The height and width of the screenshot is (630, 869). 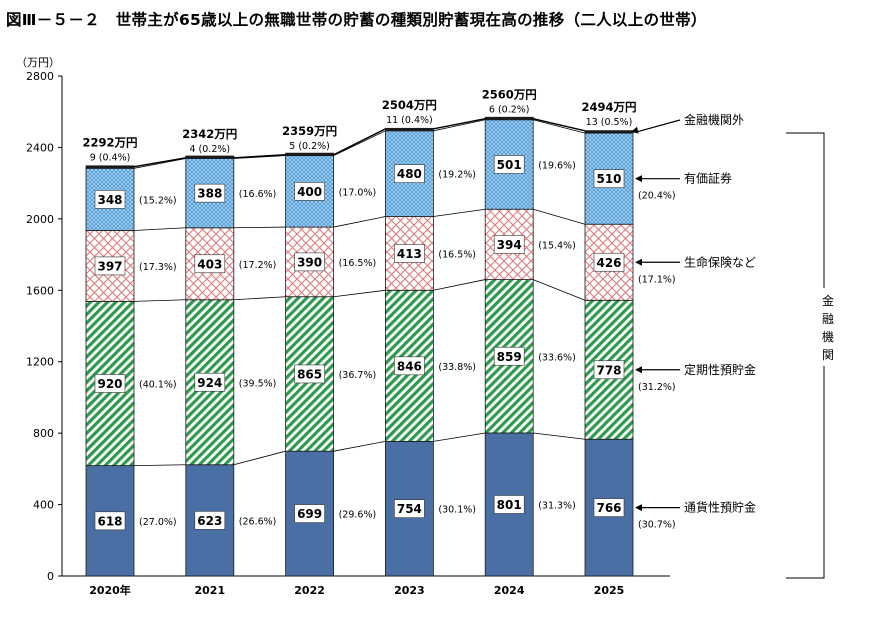 I want to click on share-label: (19.2%), so click(x=457, y=175).